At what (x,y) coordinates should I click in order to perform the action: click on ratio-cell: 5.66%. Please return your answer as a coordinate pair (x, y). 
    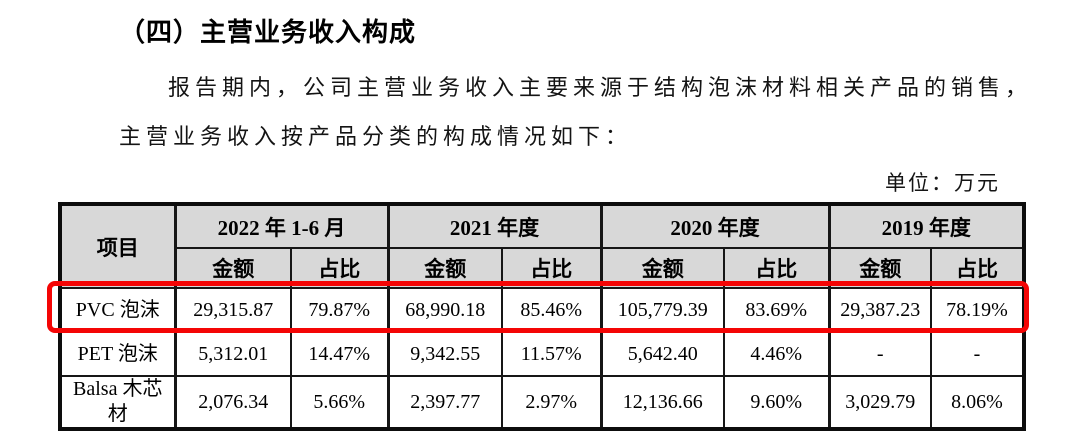
    Looking at the image, I should click on (339, 402).